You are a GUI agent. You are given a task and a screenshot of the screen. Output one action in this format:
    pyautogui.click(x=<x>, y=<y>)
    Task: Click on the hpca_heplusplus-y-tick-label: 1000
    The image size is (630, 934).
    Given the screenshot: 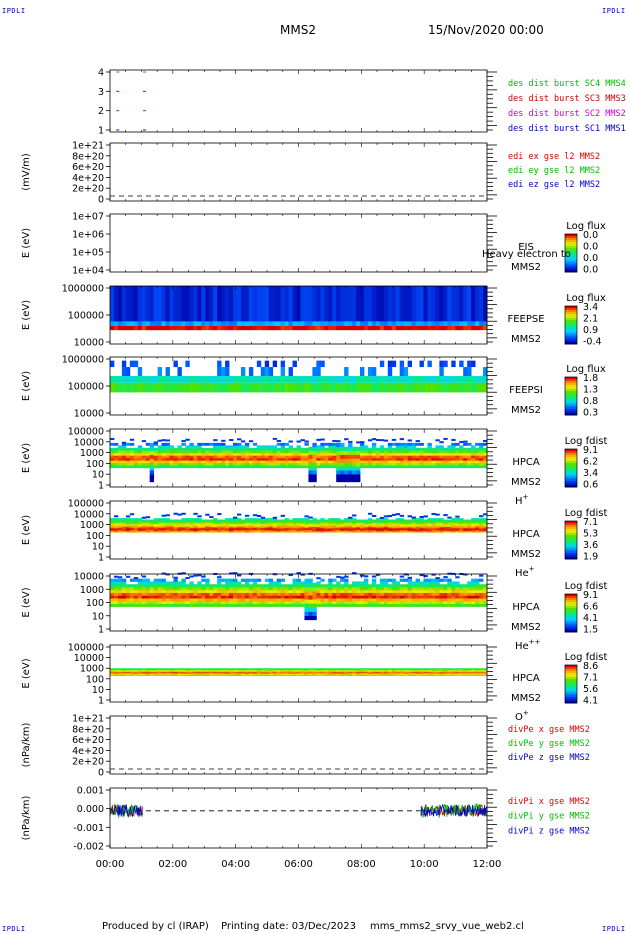 What is the action you would take?
    pyautogui.click(x=92, y=590)
    